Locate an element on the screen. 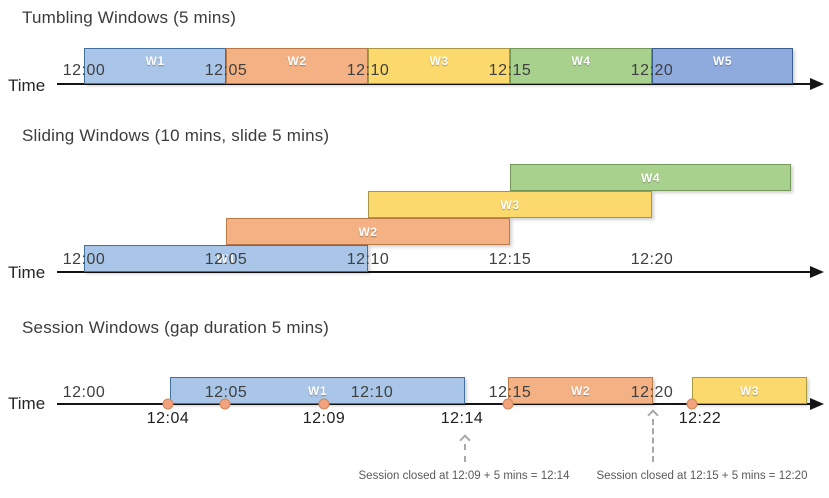  tumbling-window-w5: W5 is located at coordinates (722, 66).